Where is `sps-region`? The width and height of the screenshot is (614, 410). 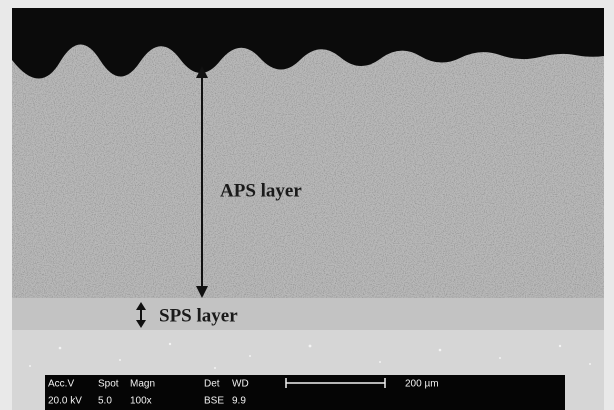
sps-region is located at coordinates (308, 315).